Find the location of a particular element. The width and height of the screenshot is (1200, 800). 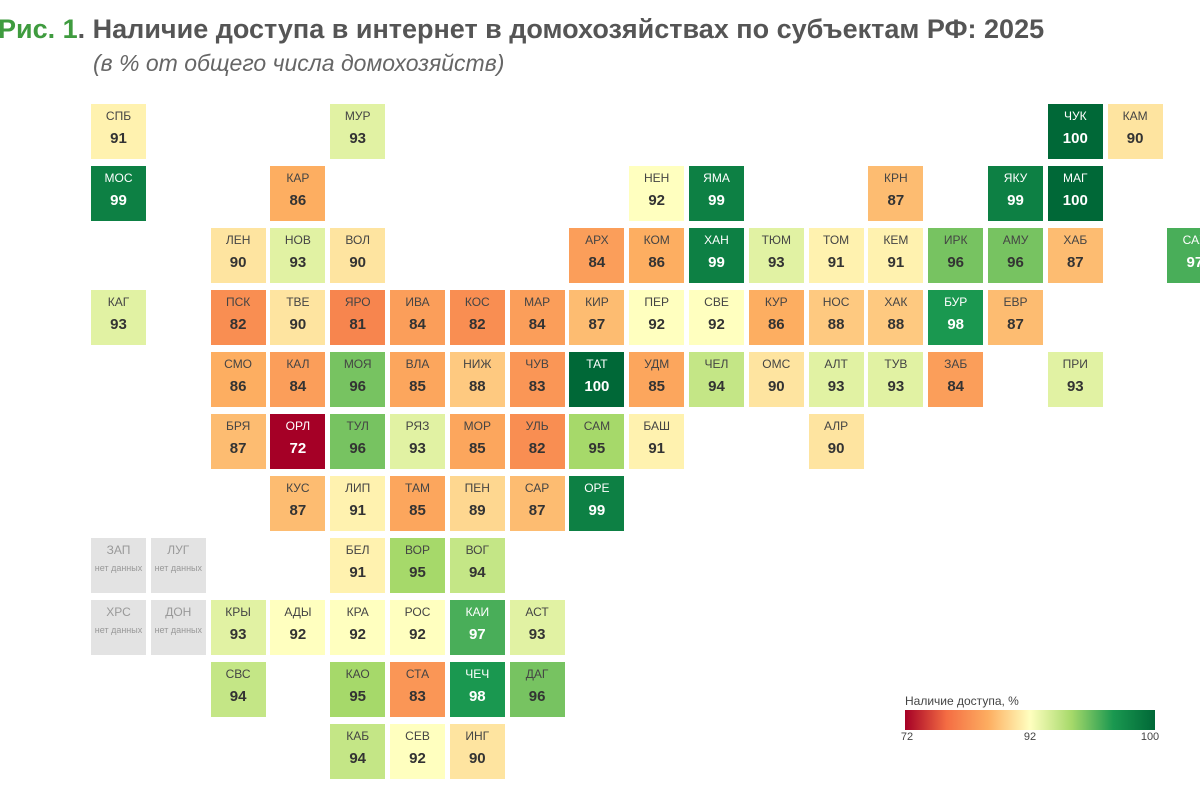

region-code: СВС is located at coordinates (238, 674).